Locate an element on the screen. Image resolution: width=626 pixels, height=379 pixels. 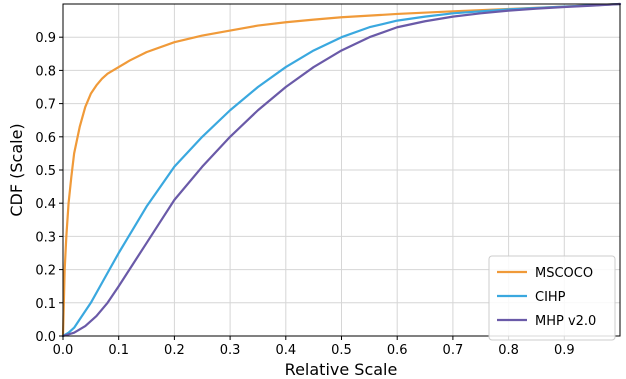
y-tick-label: 0.5 is located at coordinates (45, 171).